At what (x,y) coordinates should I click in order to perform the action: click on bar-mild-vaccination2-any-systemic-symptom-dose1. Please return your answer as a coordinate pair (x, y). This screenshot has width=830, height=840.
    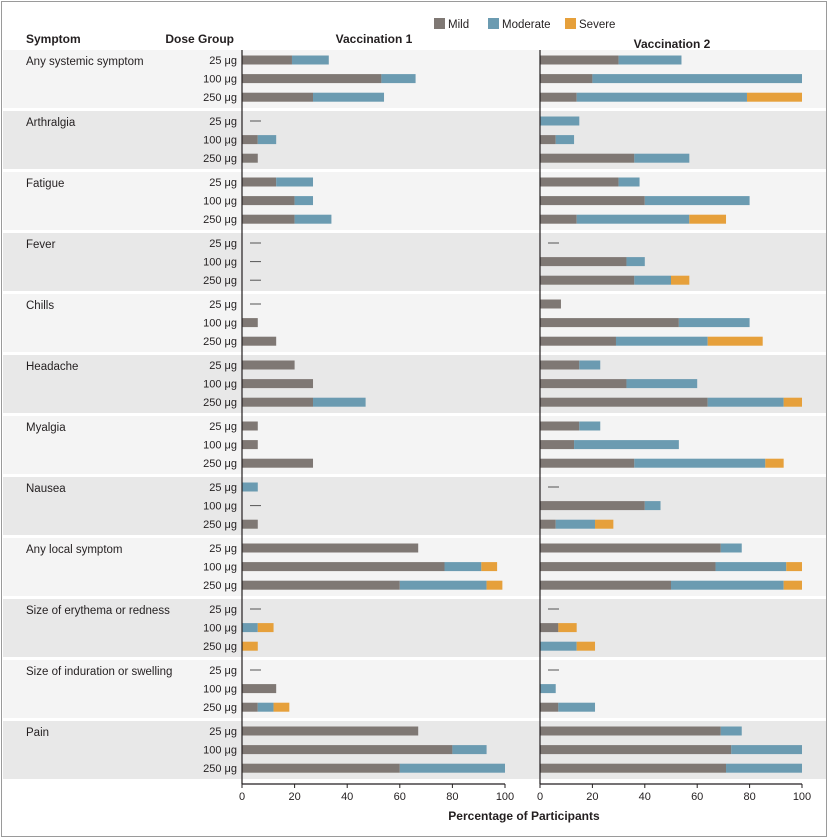
    Looking at the image, I should click on (579, 60).